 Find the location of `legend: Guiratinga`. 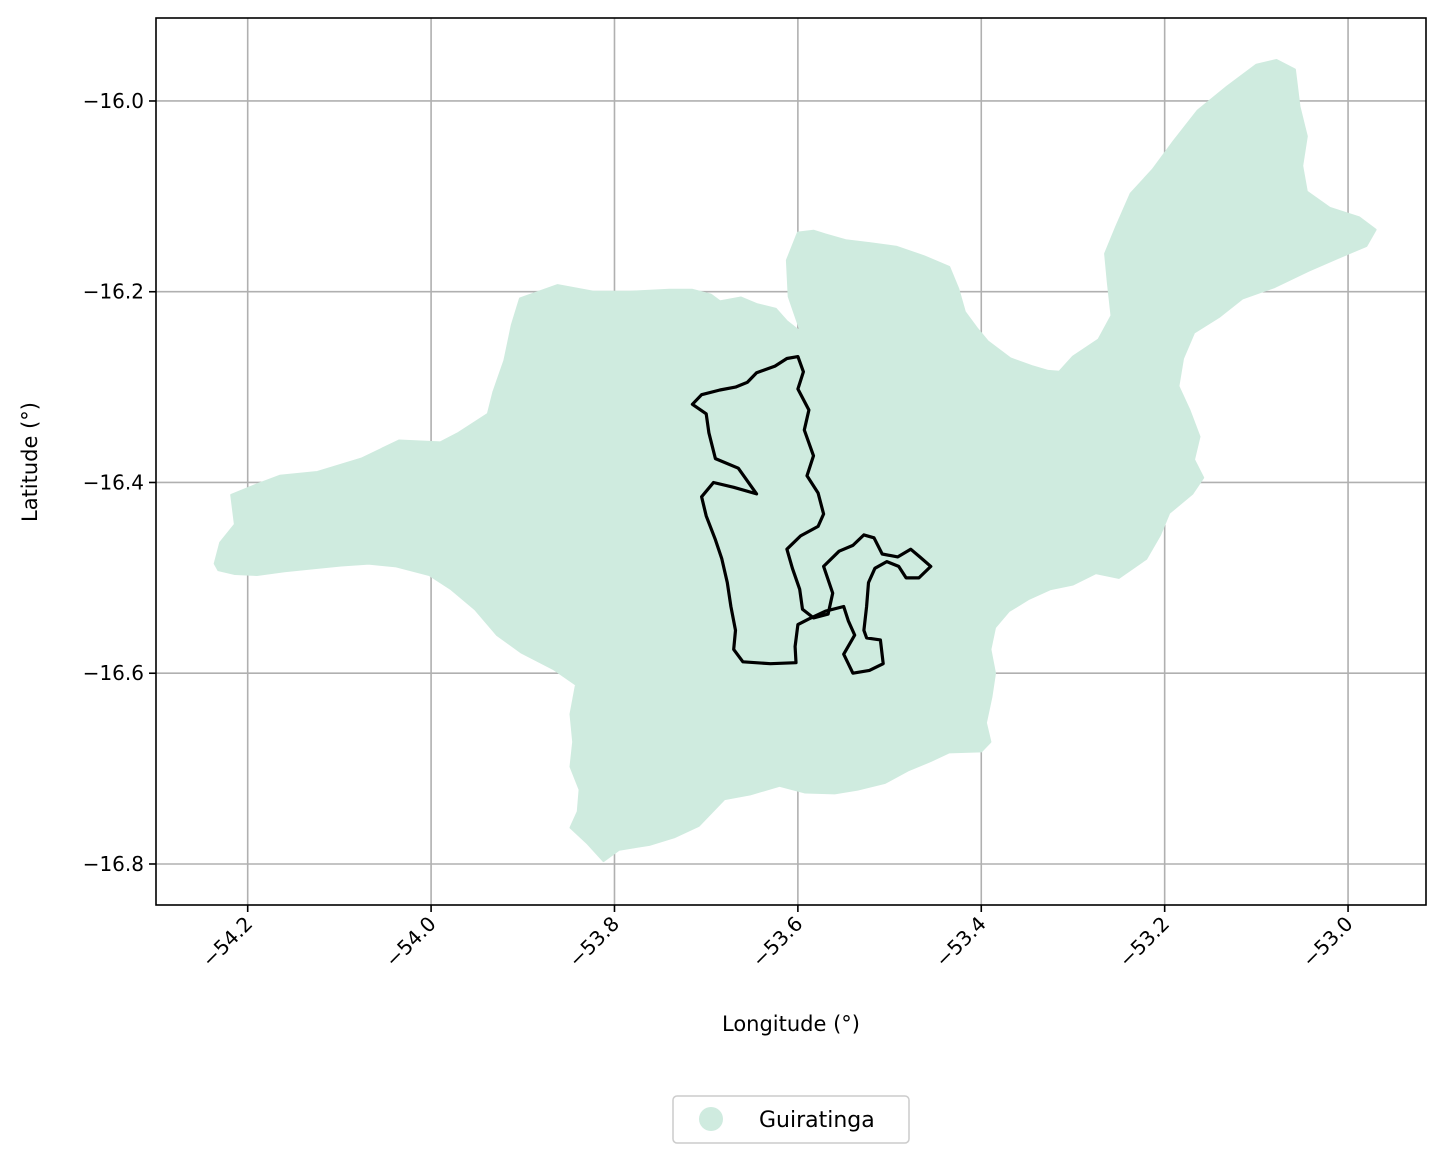

legend: Guiratinga is located at coordinates (791, 1119).